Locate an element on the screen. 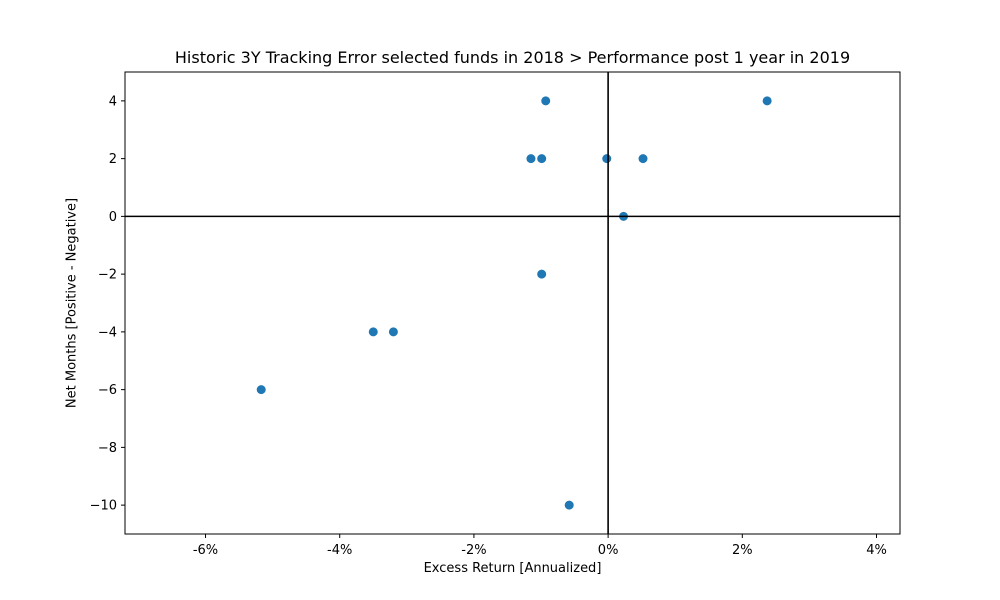 This screenshot has width=1000, height=600. y-tick-label: −8 is located at coordinates (107, 448).